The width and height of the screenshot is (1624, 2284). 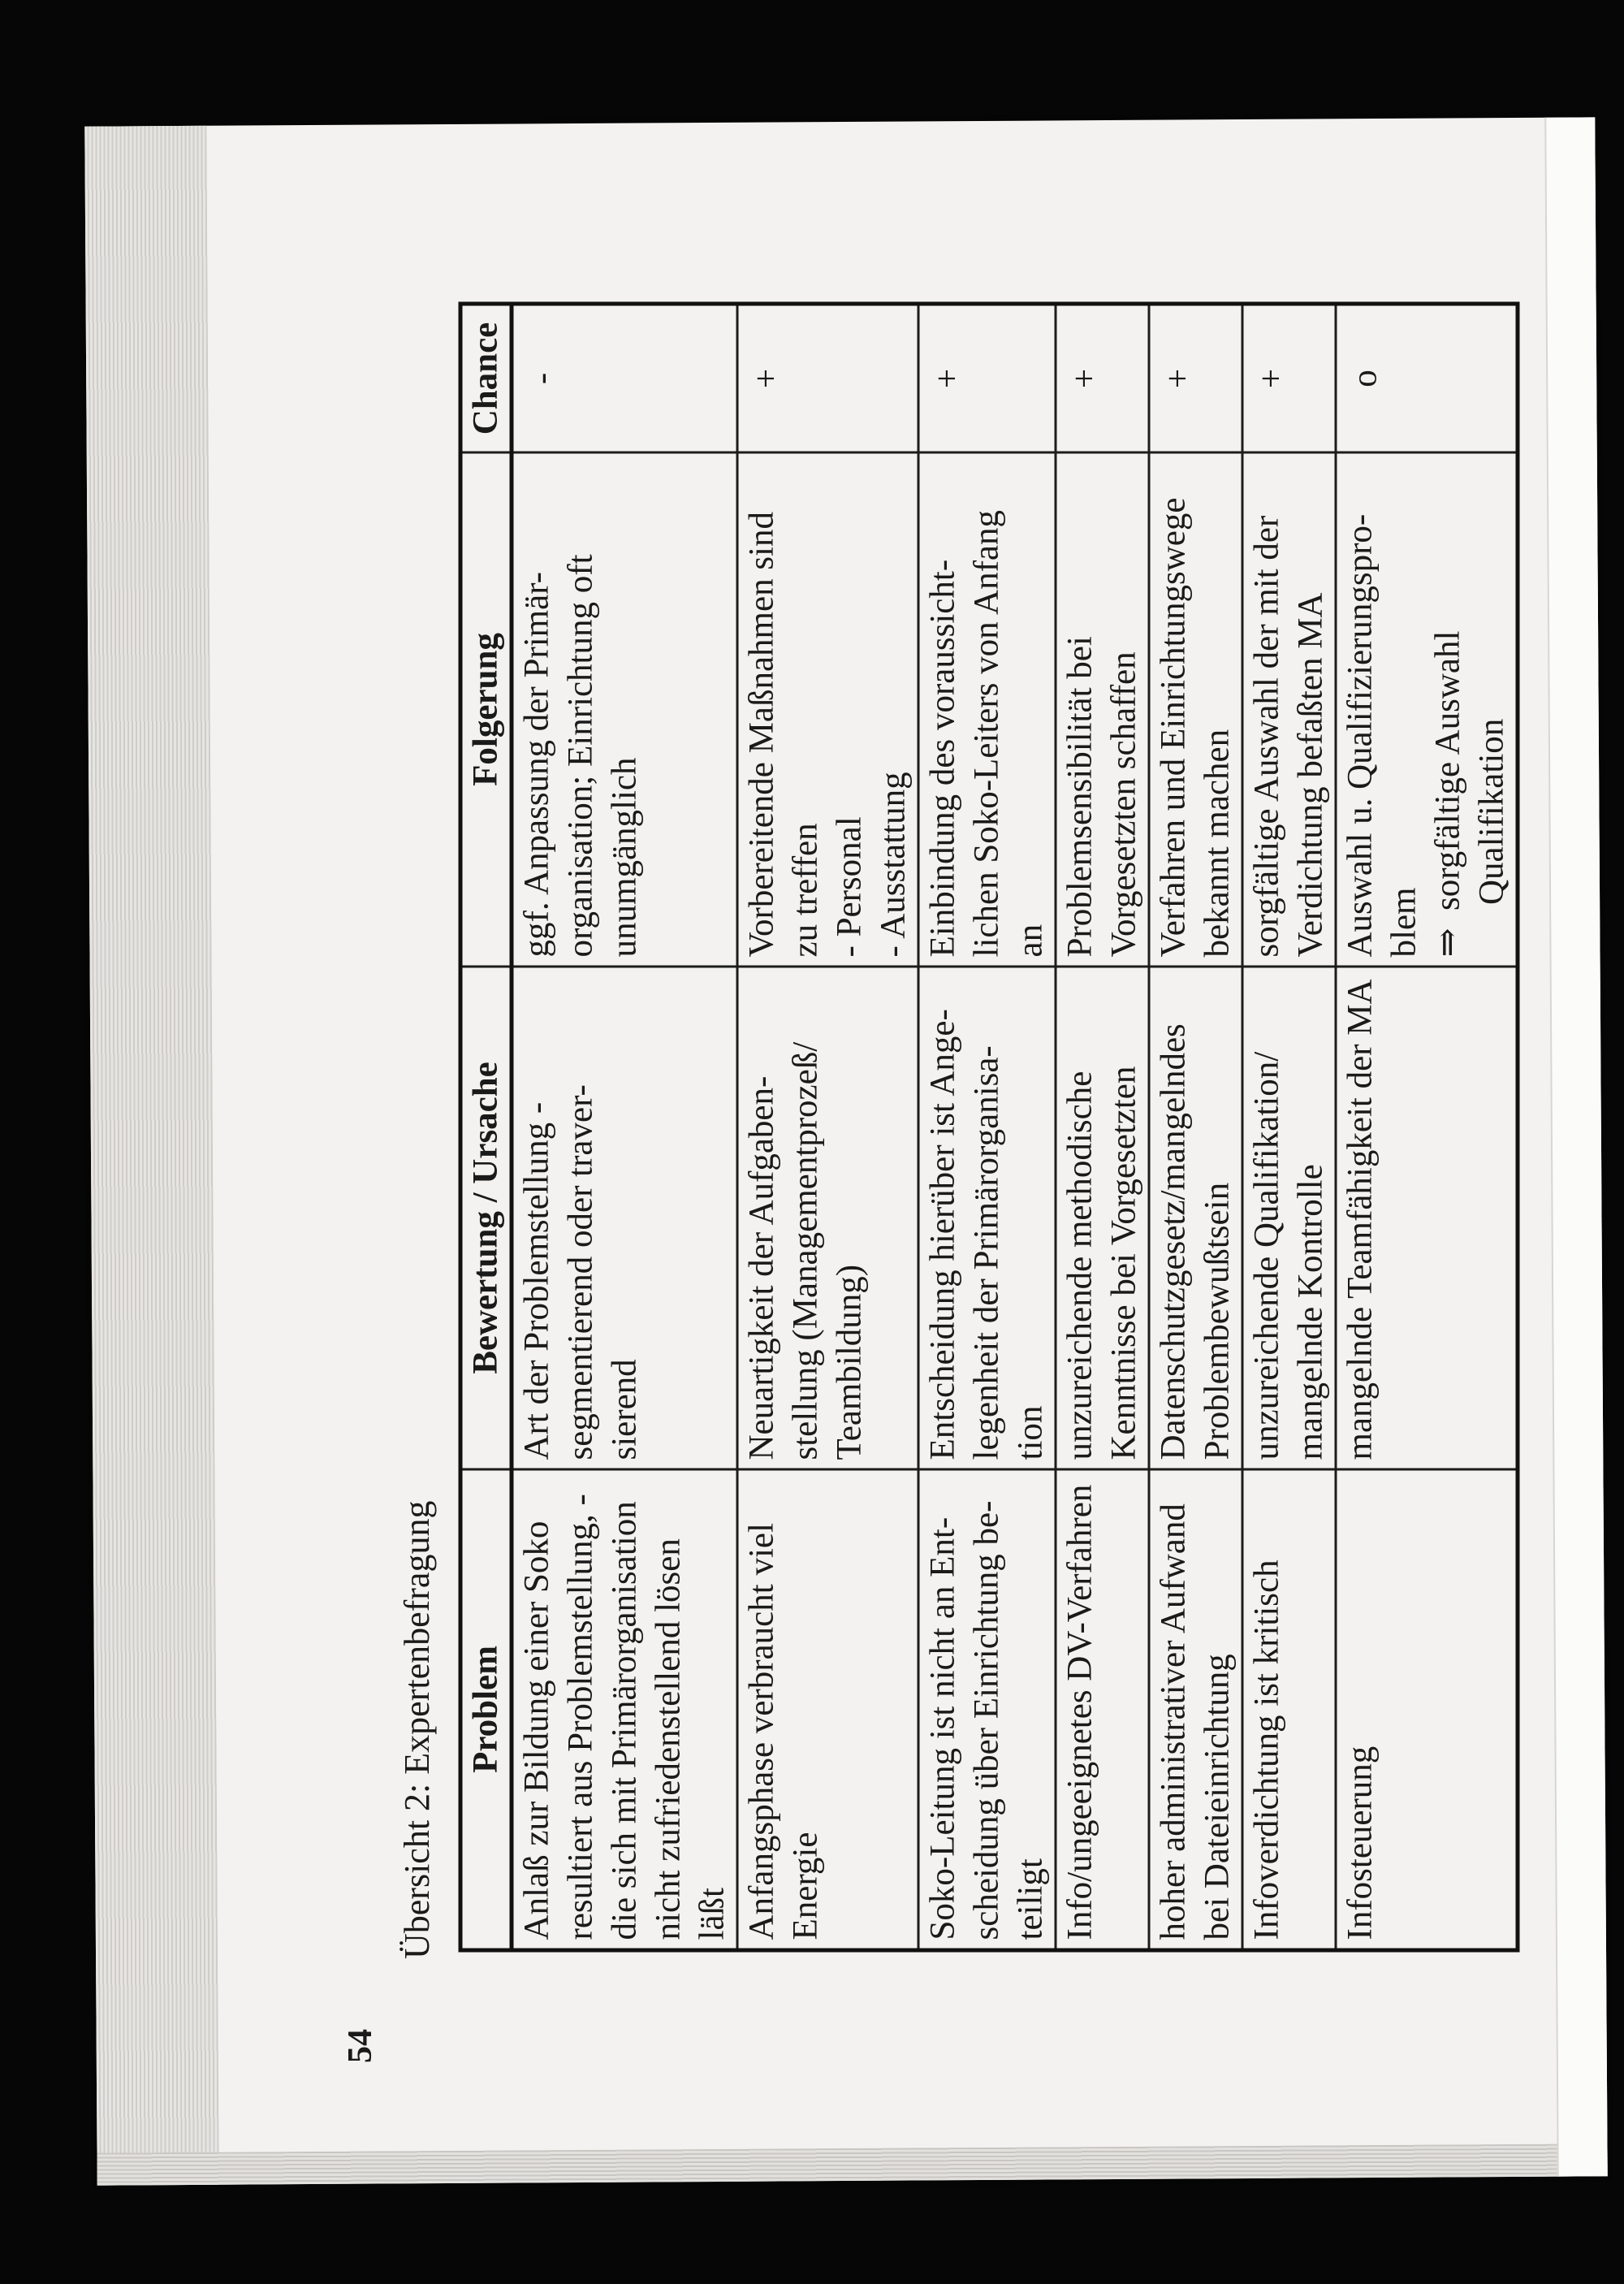 I want to click on cell-line: mangelnde Kontrolle, so click(x=1311, y=1312).